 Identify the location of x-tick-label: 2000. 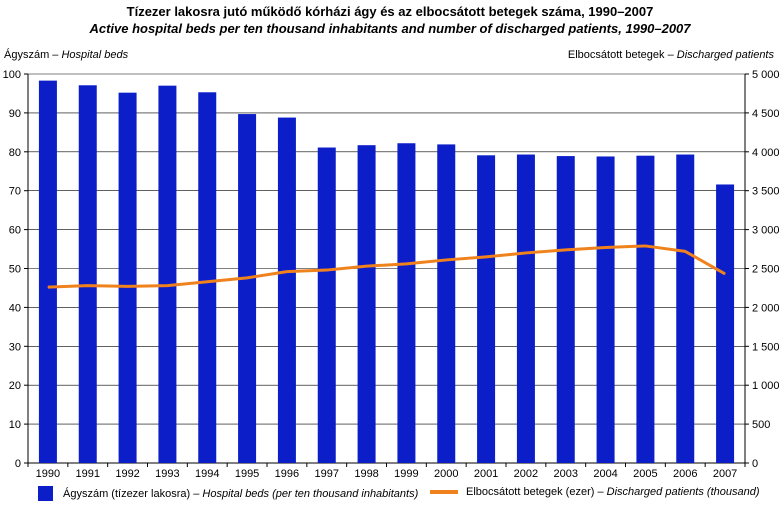
(446, 474).